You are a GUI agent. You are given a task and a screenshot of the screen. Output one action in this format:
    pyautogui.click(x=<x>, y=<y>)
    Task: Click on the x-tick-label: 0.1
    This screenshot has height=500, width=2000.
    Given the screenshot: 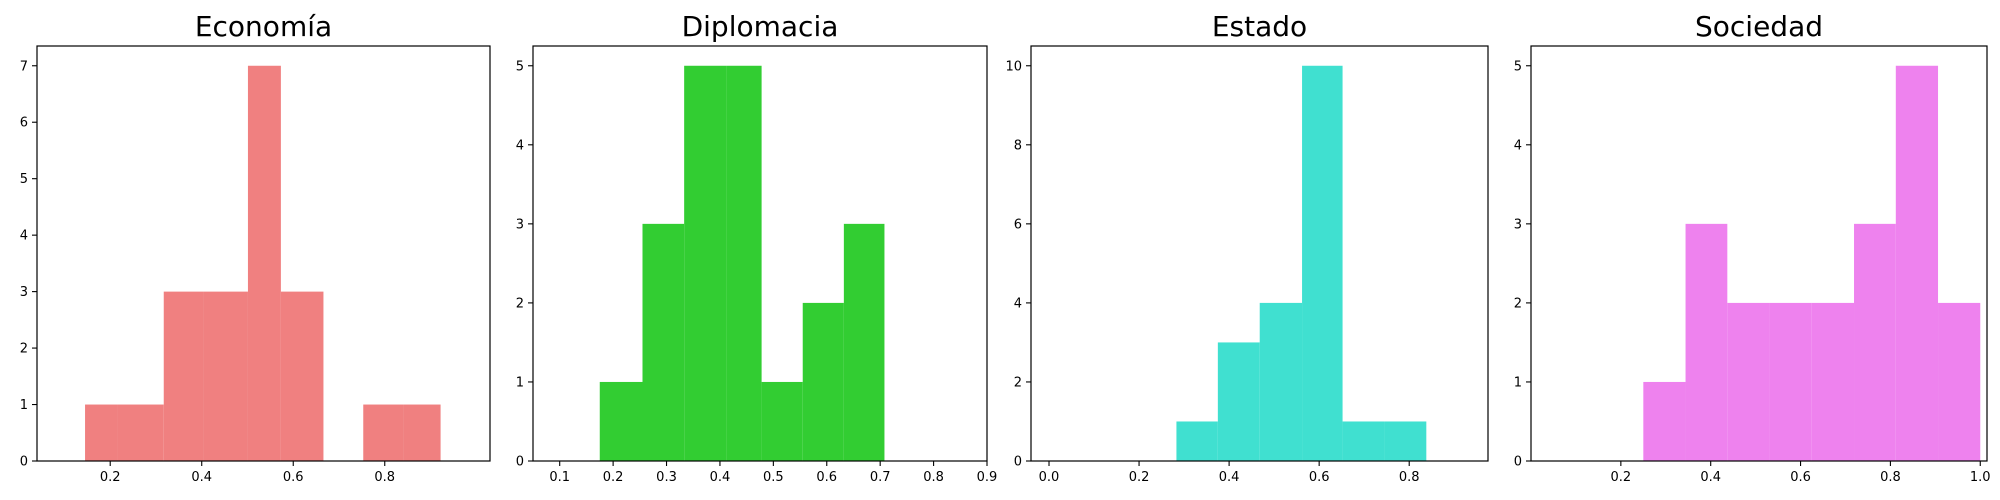 What is the action you would take?
    pyautogui.click(x=559, y=477)
    